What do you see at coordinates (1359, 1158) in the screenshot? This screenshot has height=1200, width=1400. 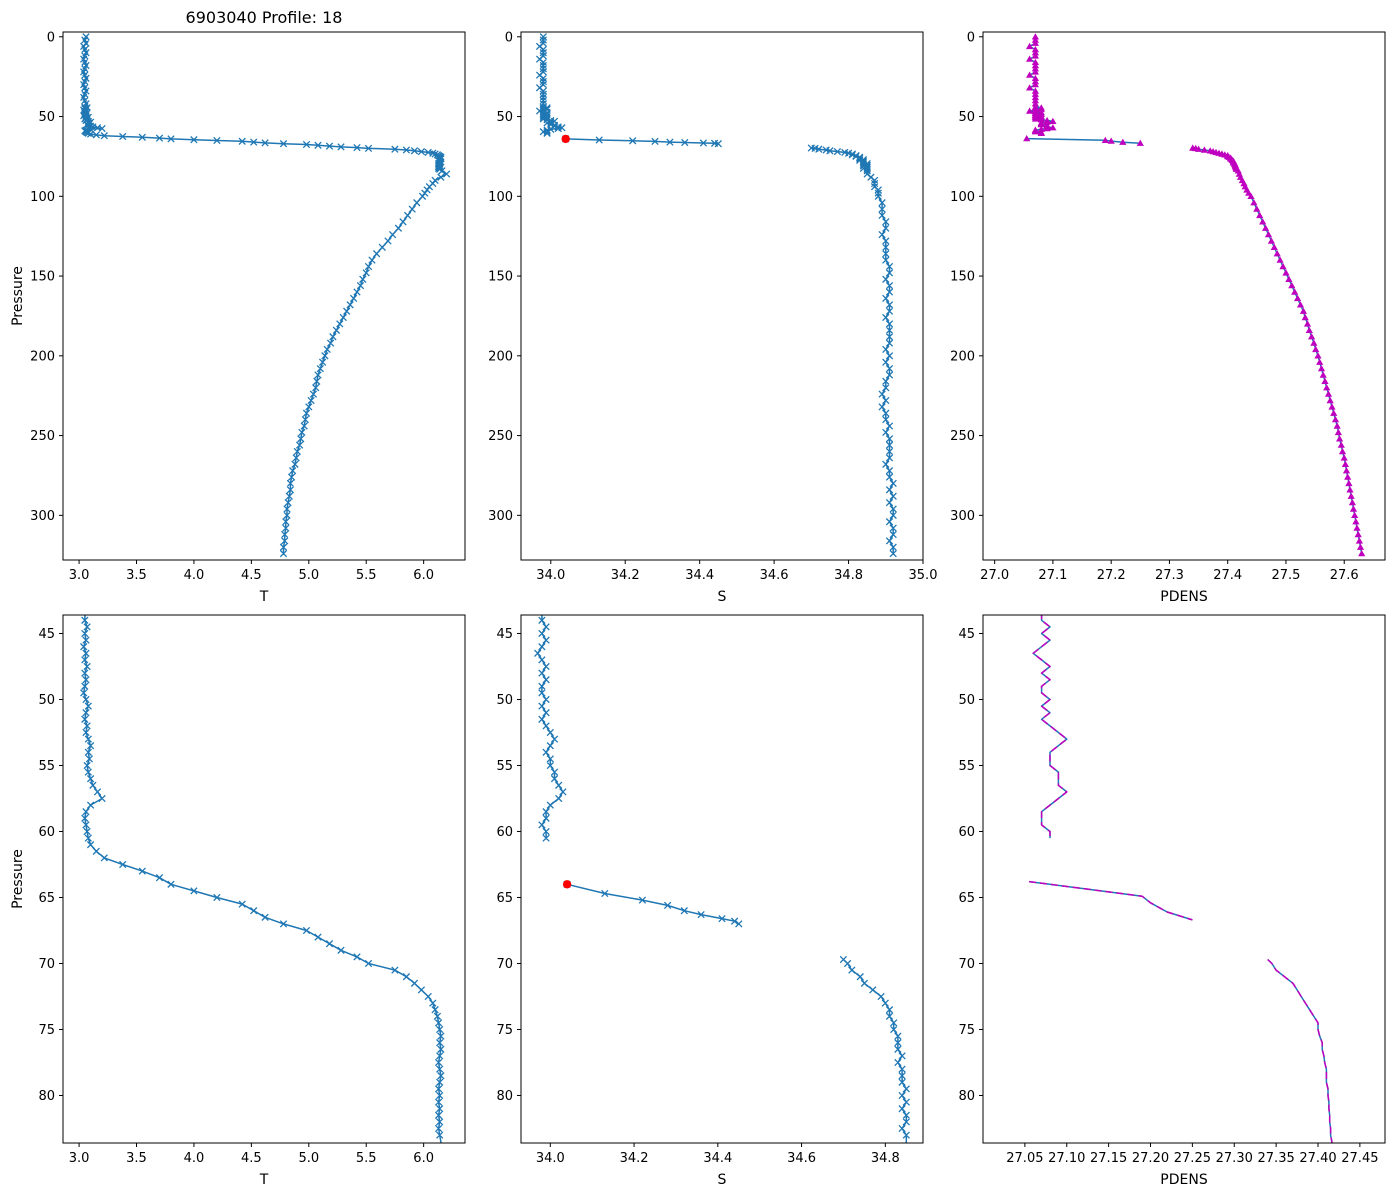 I see `x-tick-label: 27.45` at bounding box center [1359, 1158].